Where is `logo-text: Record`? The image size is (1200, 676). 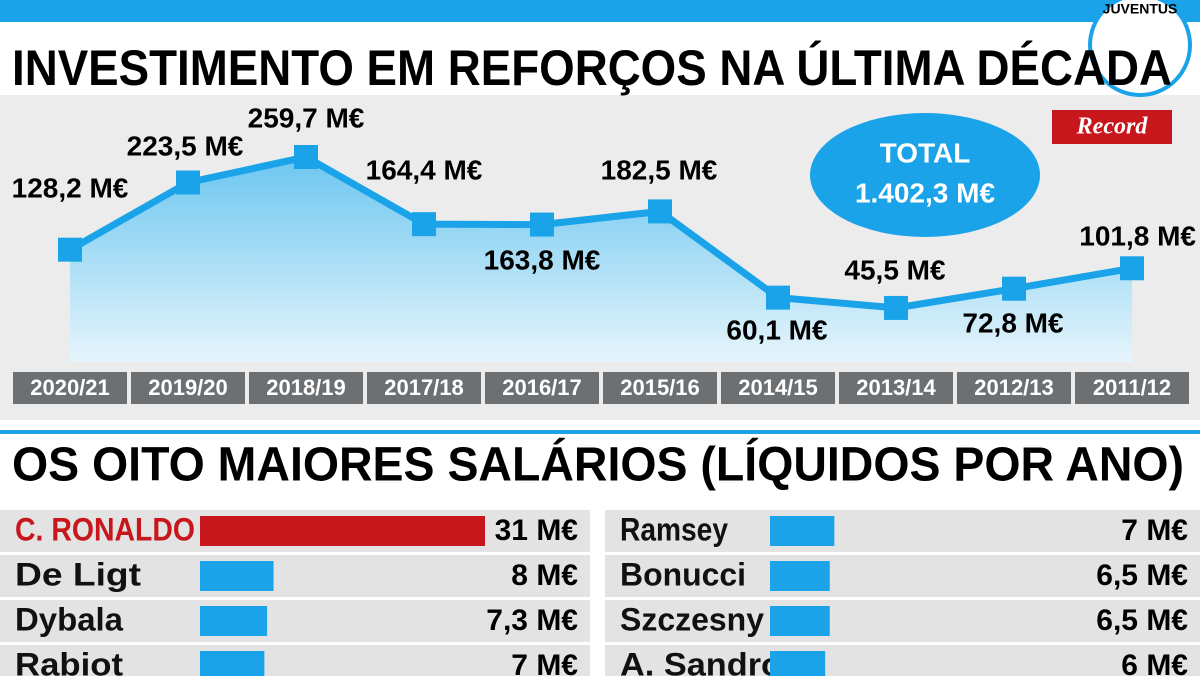 logo-text: Record is located at coordinates (1112, 127).